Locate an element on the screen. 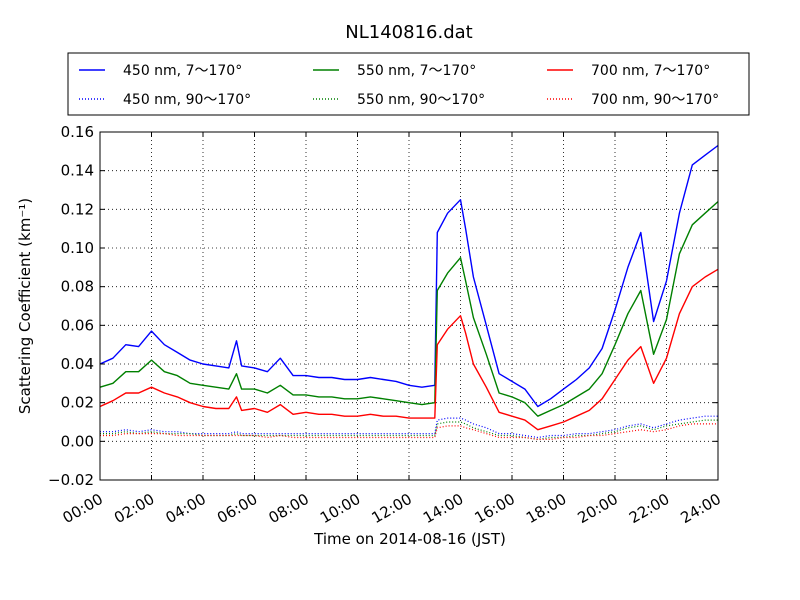 This screenshot has height=600, width=800. y-tick-label: 0.06 is located at coordinates (77, 325).